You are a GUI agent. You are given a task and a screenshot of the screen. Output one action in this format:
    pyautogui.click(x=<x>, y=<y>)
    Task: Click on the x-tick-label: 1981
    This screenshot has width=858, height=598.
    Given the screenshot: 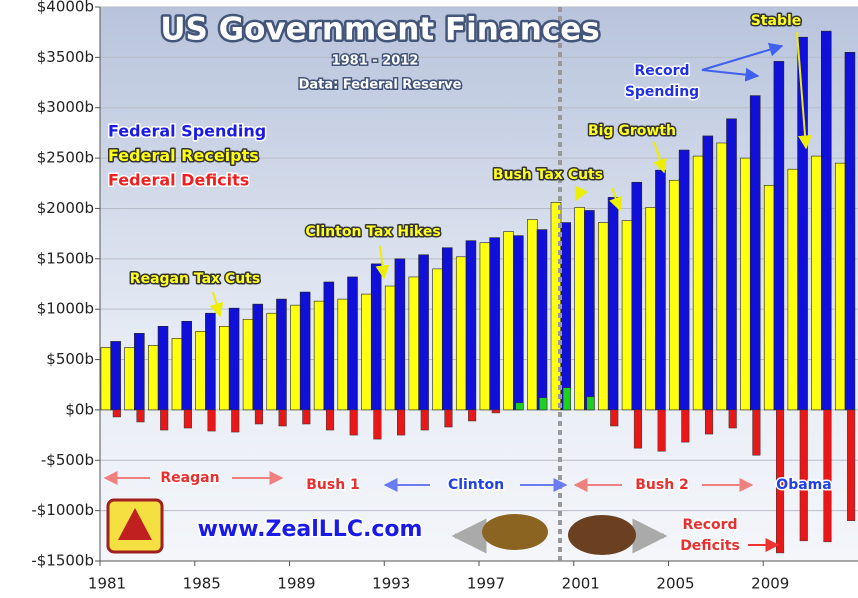 What is the action you would take?
    pyautogui.click(x=107, y=584)
    